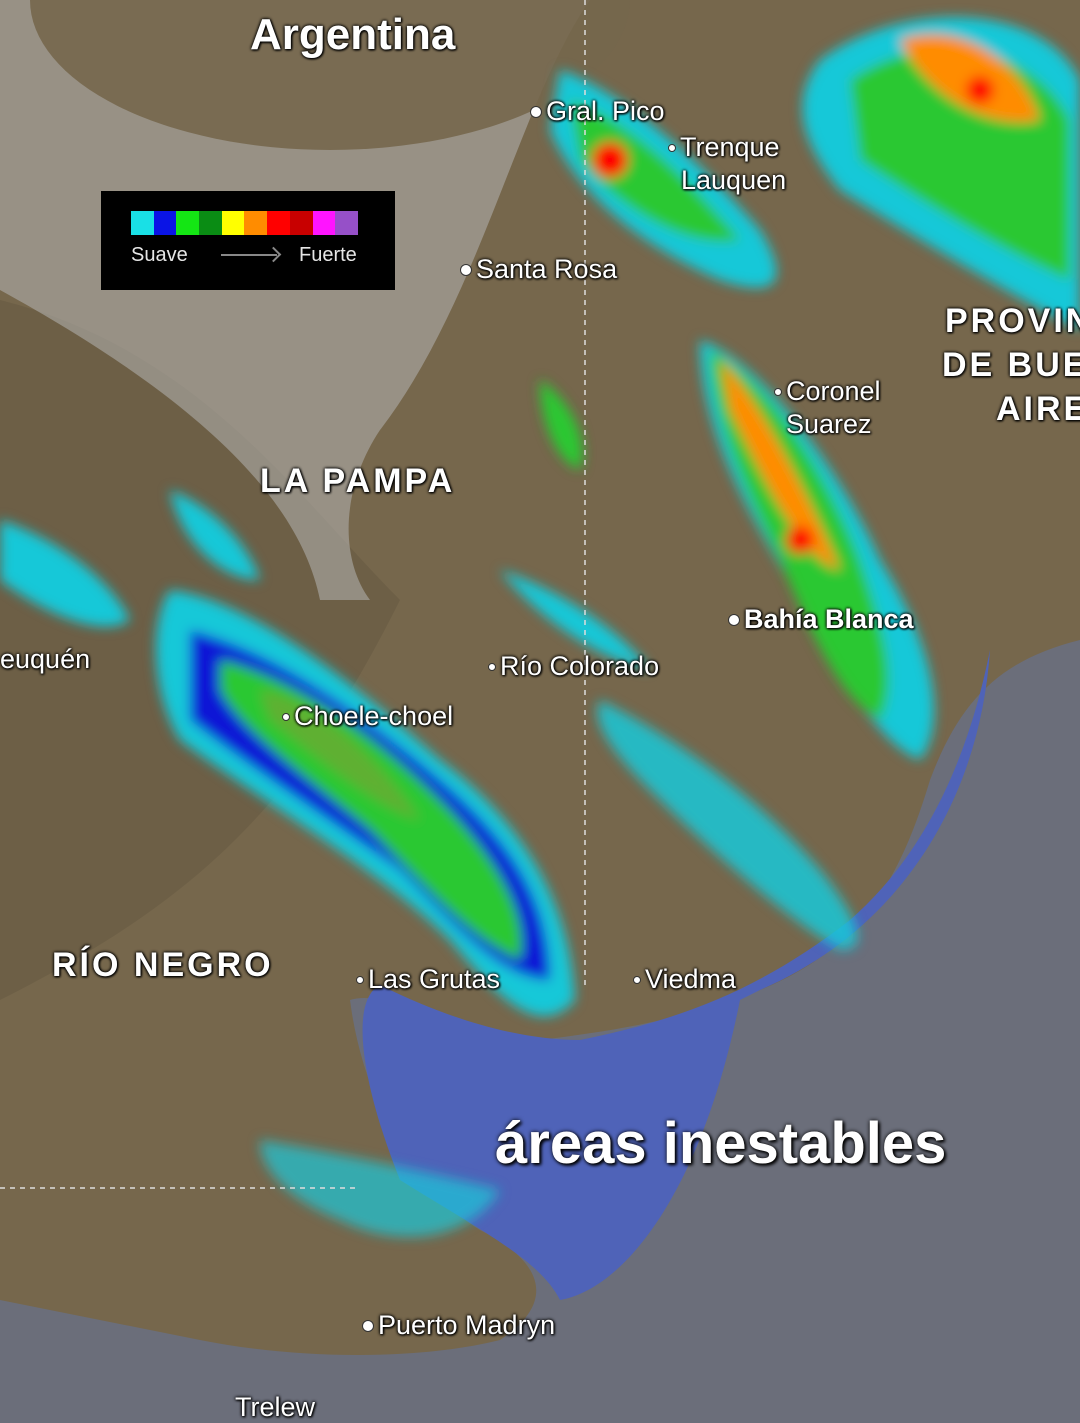  I want to click on legend-color-scale, so click(244, 223).